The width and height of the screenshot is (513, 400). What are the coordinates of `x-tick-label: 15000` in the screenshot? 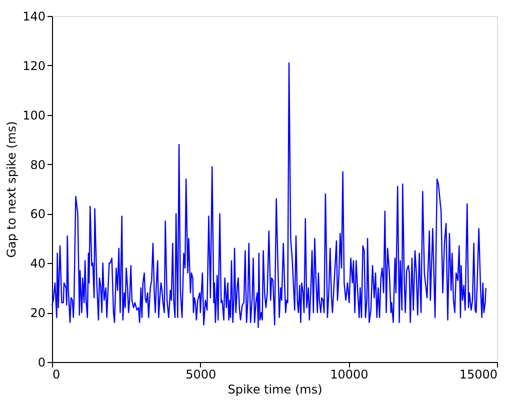 It's located at (478, 375).